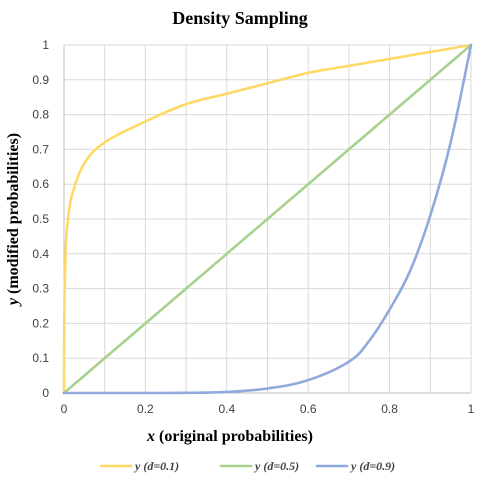 This screenshot has height=480, width=480. I want to click on y-tick-label: 0.5, so click(40, 219).